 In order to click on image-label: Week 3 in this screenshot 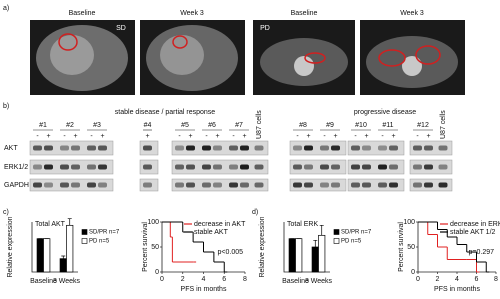, I will do `click(412, 13)`.